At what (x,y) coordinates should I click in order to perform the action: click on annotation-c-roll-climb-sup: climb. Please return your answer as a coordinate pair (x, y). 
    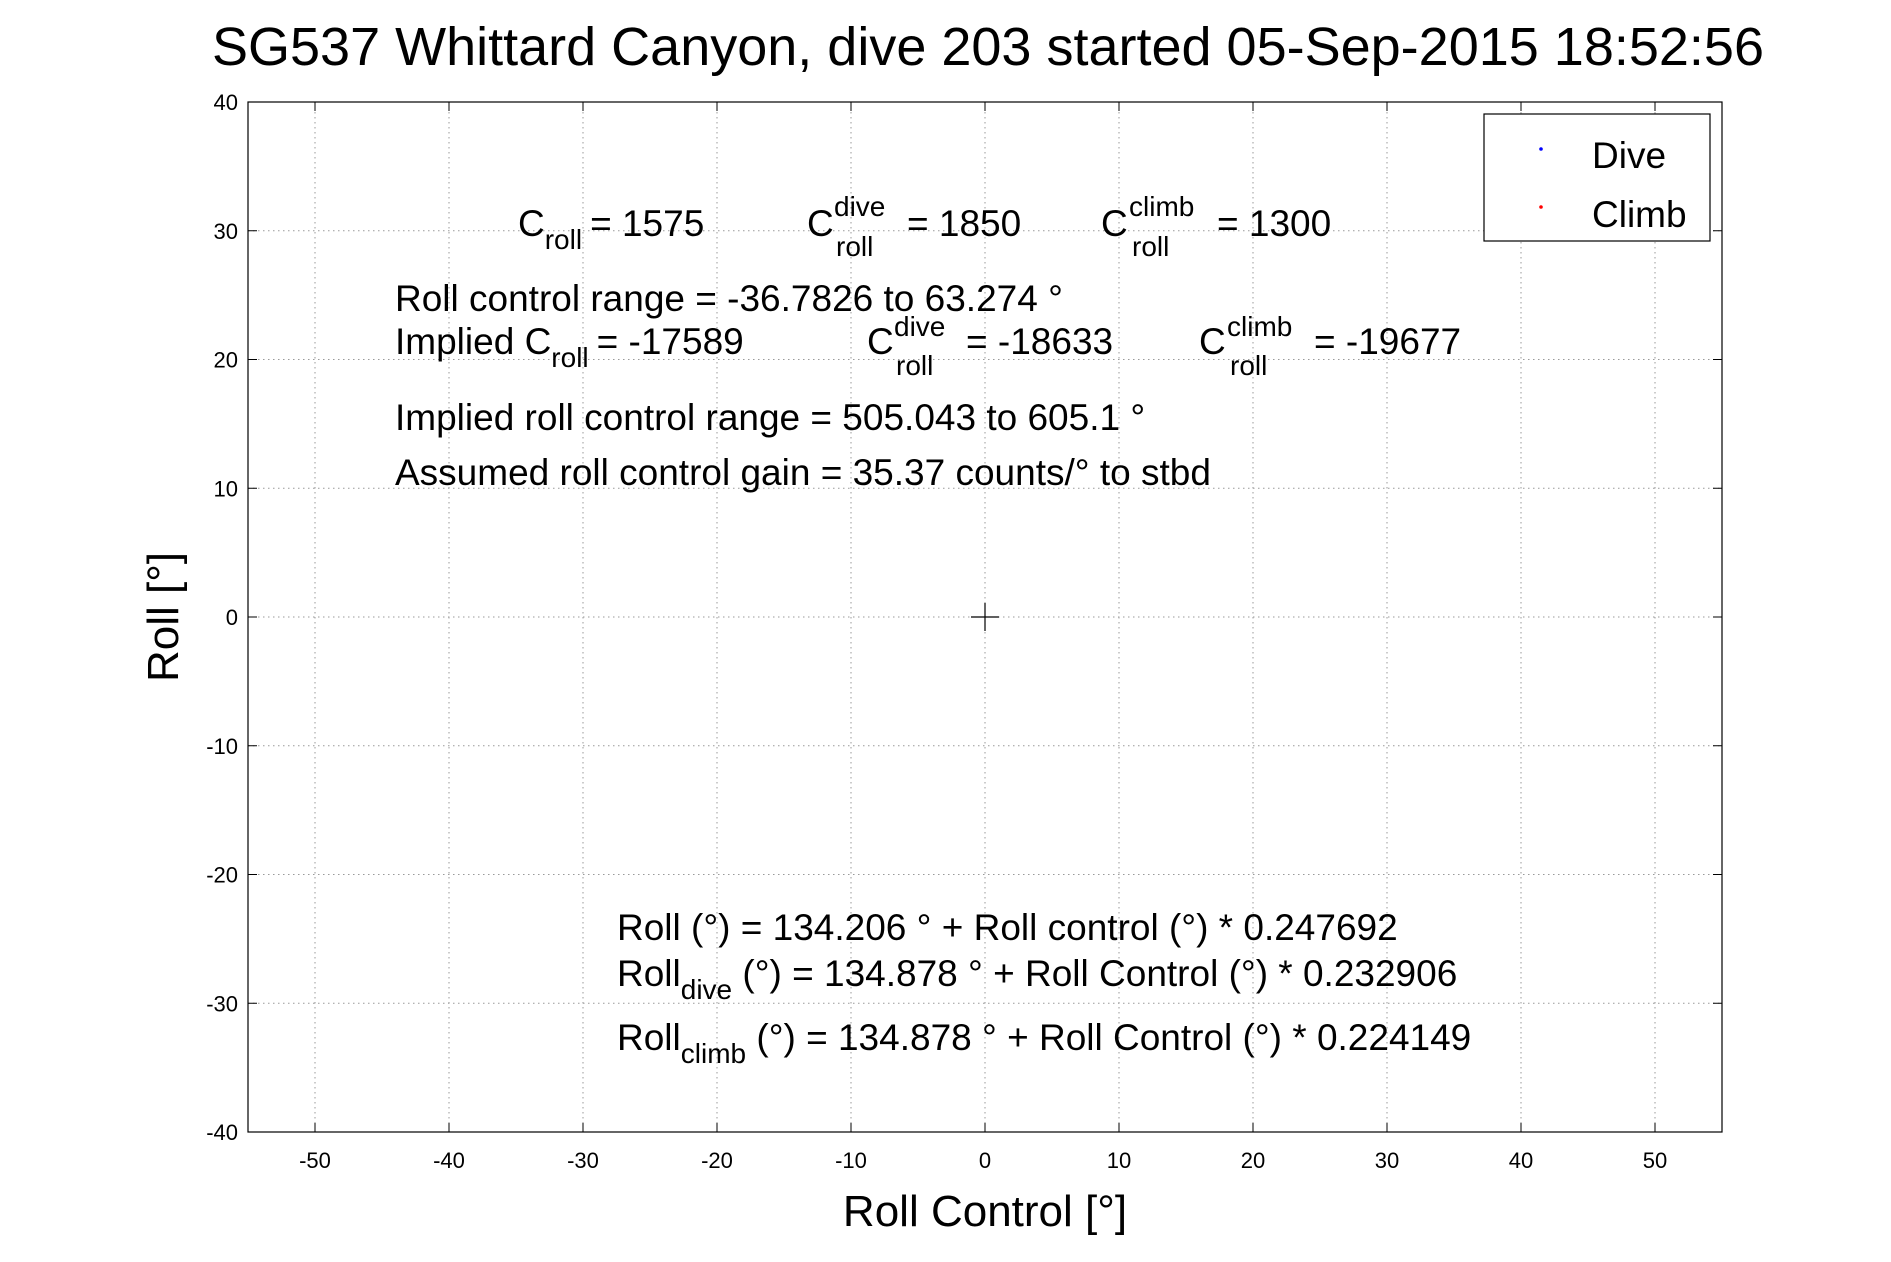
    Looking at the image, I should click on (1161, 206).